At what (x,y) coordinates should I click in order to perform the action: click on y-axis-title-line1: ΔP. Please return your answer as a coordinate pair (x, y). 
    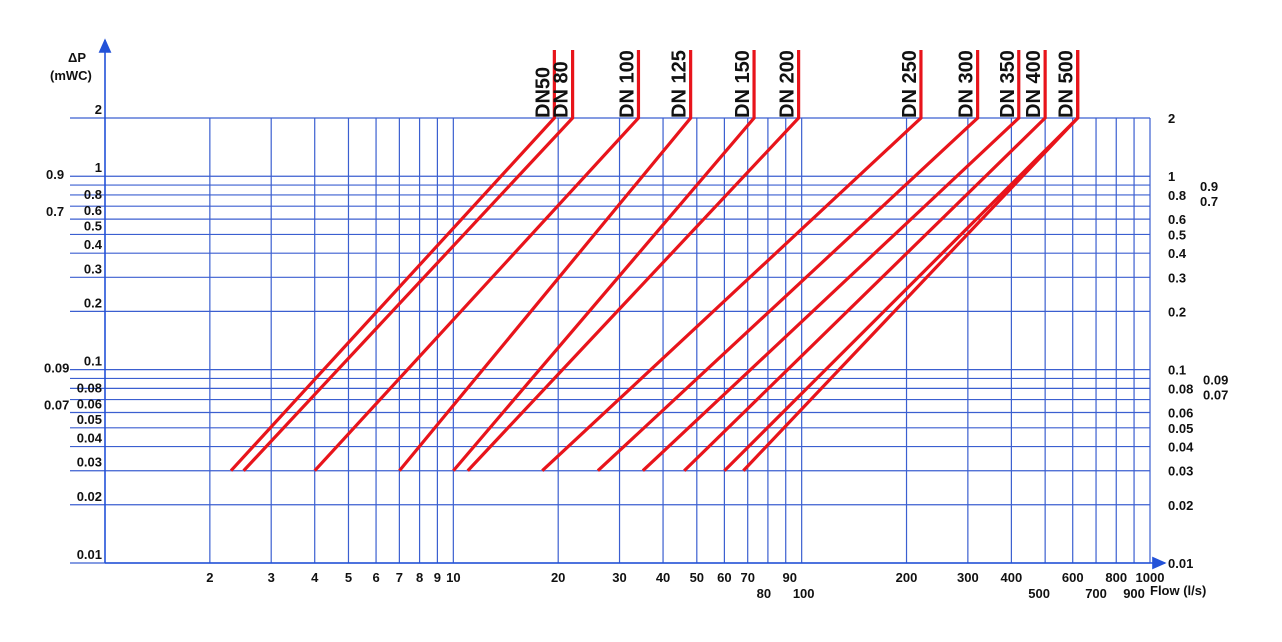
    Looking at the image, I should click on (77, 57).